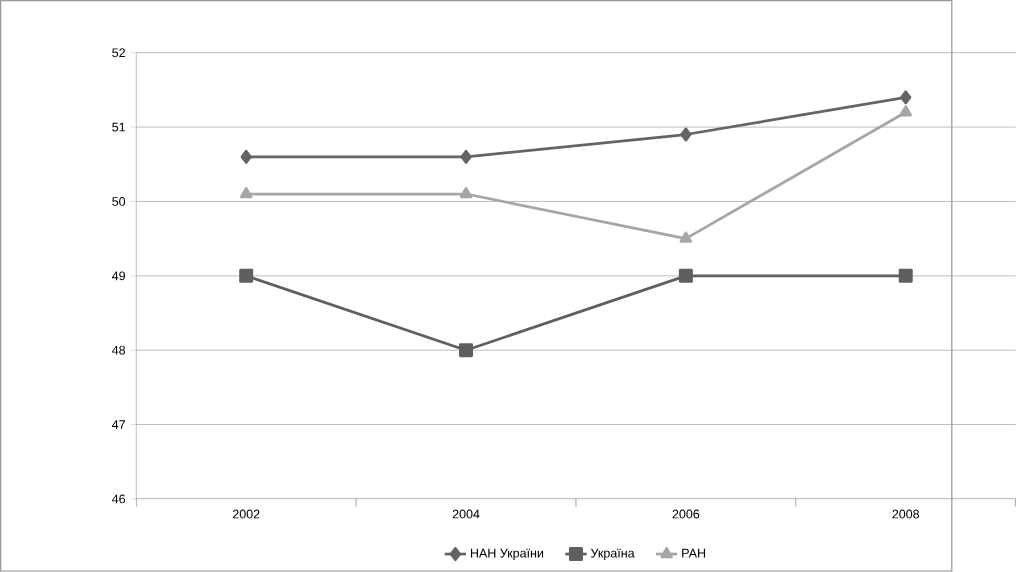  I want to click on y-tick-label: 52, so click(118, 53).